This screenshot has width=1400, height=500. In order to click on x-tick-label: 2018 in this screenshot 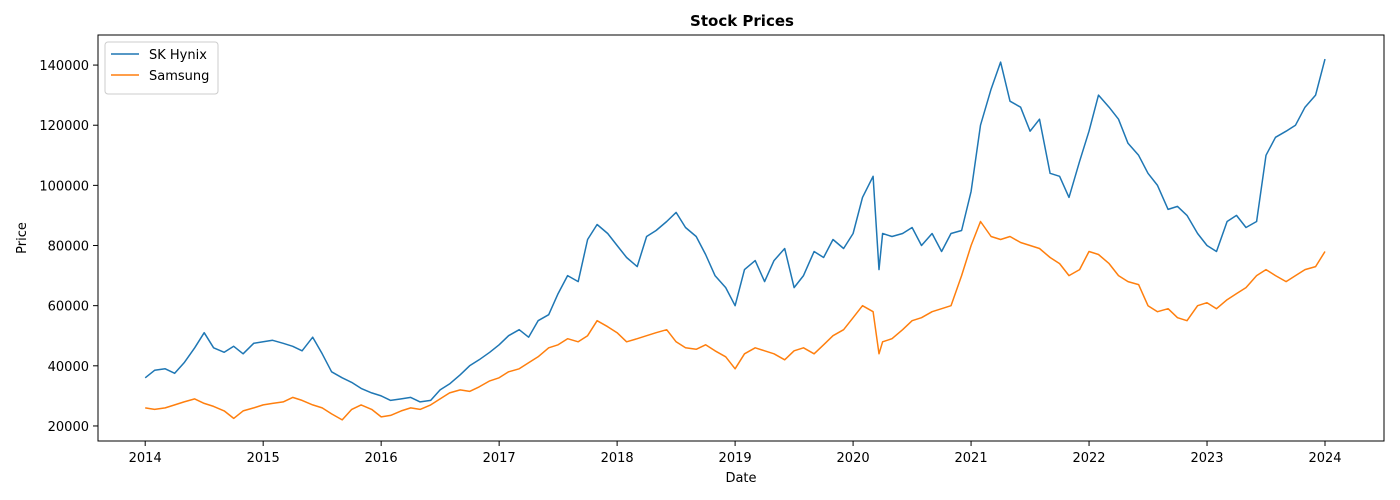, I will do `click(617, 458)`.